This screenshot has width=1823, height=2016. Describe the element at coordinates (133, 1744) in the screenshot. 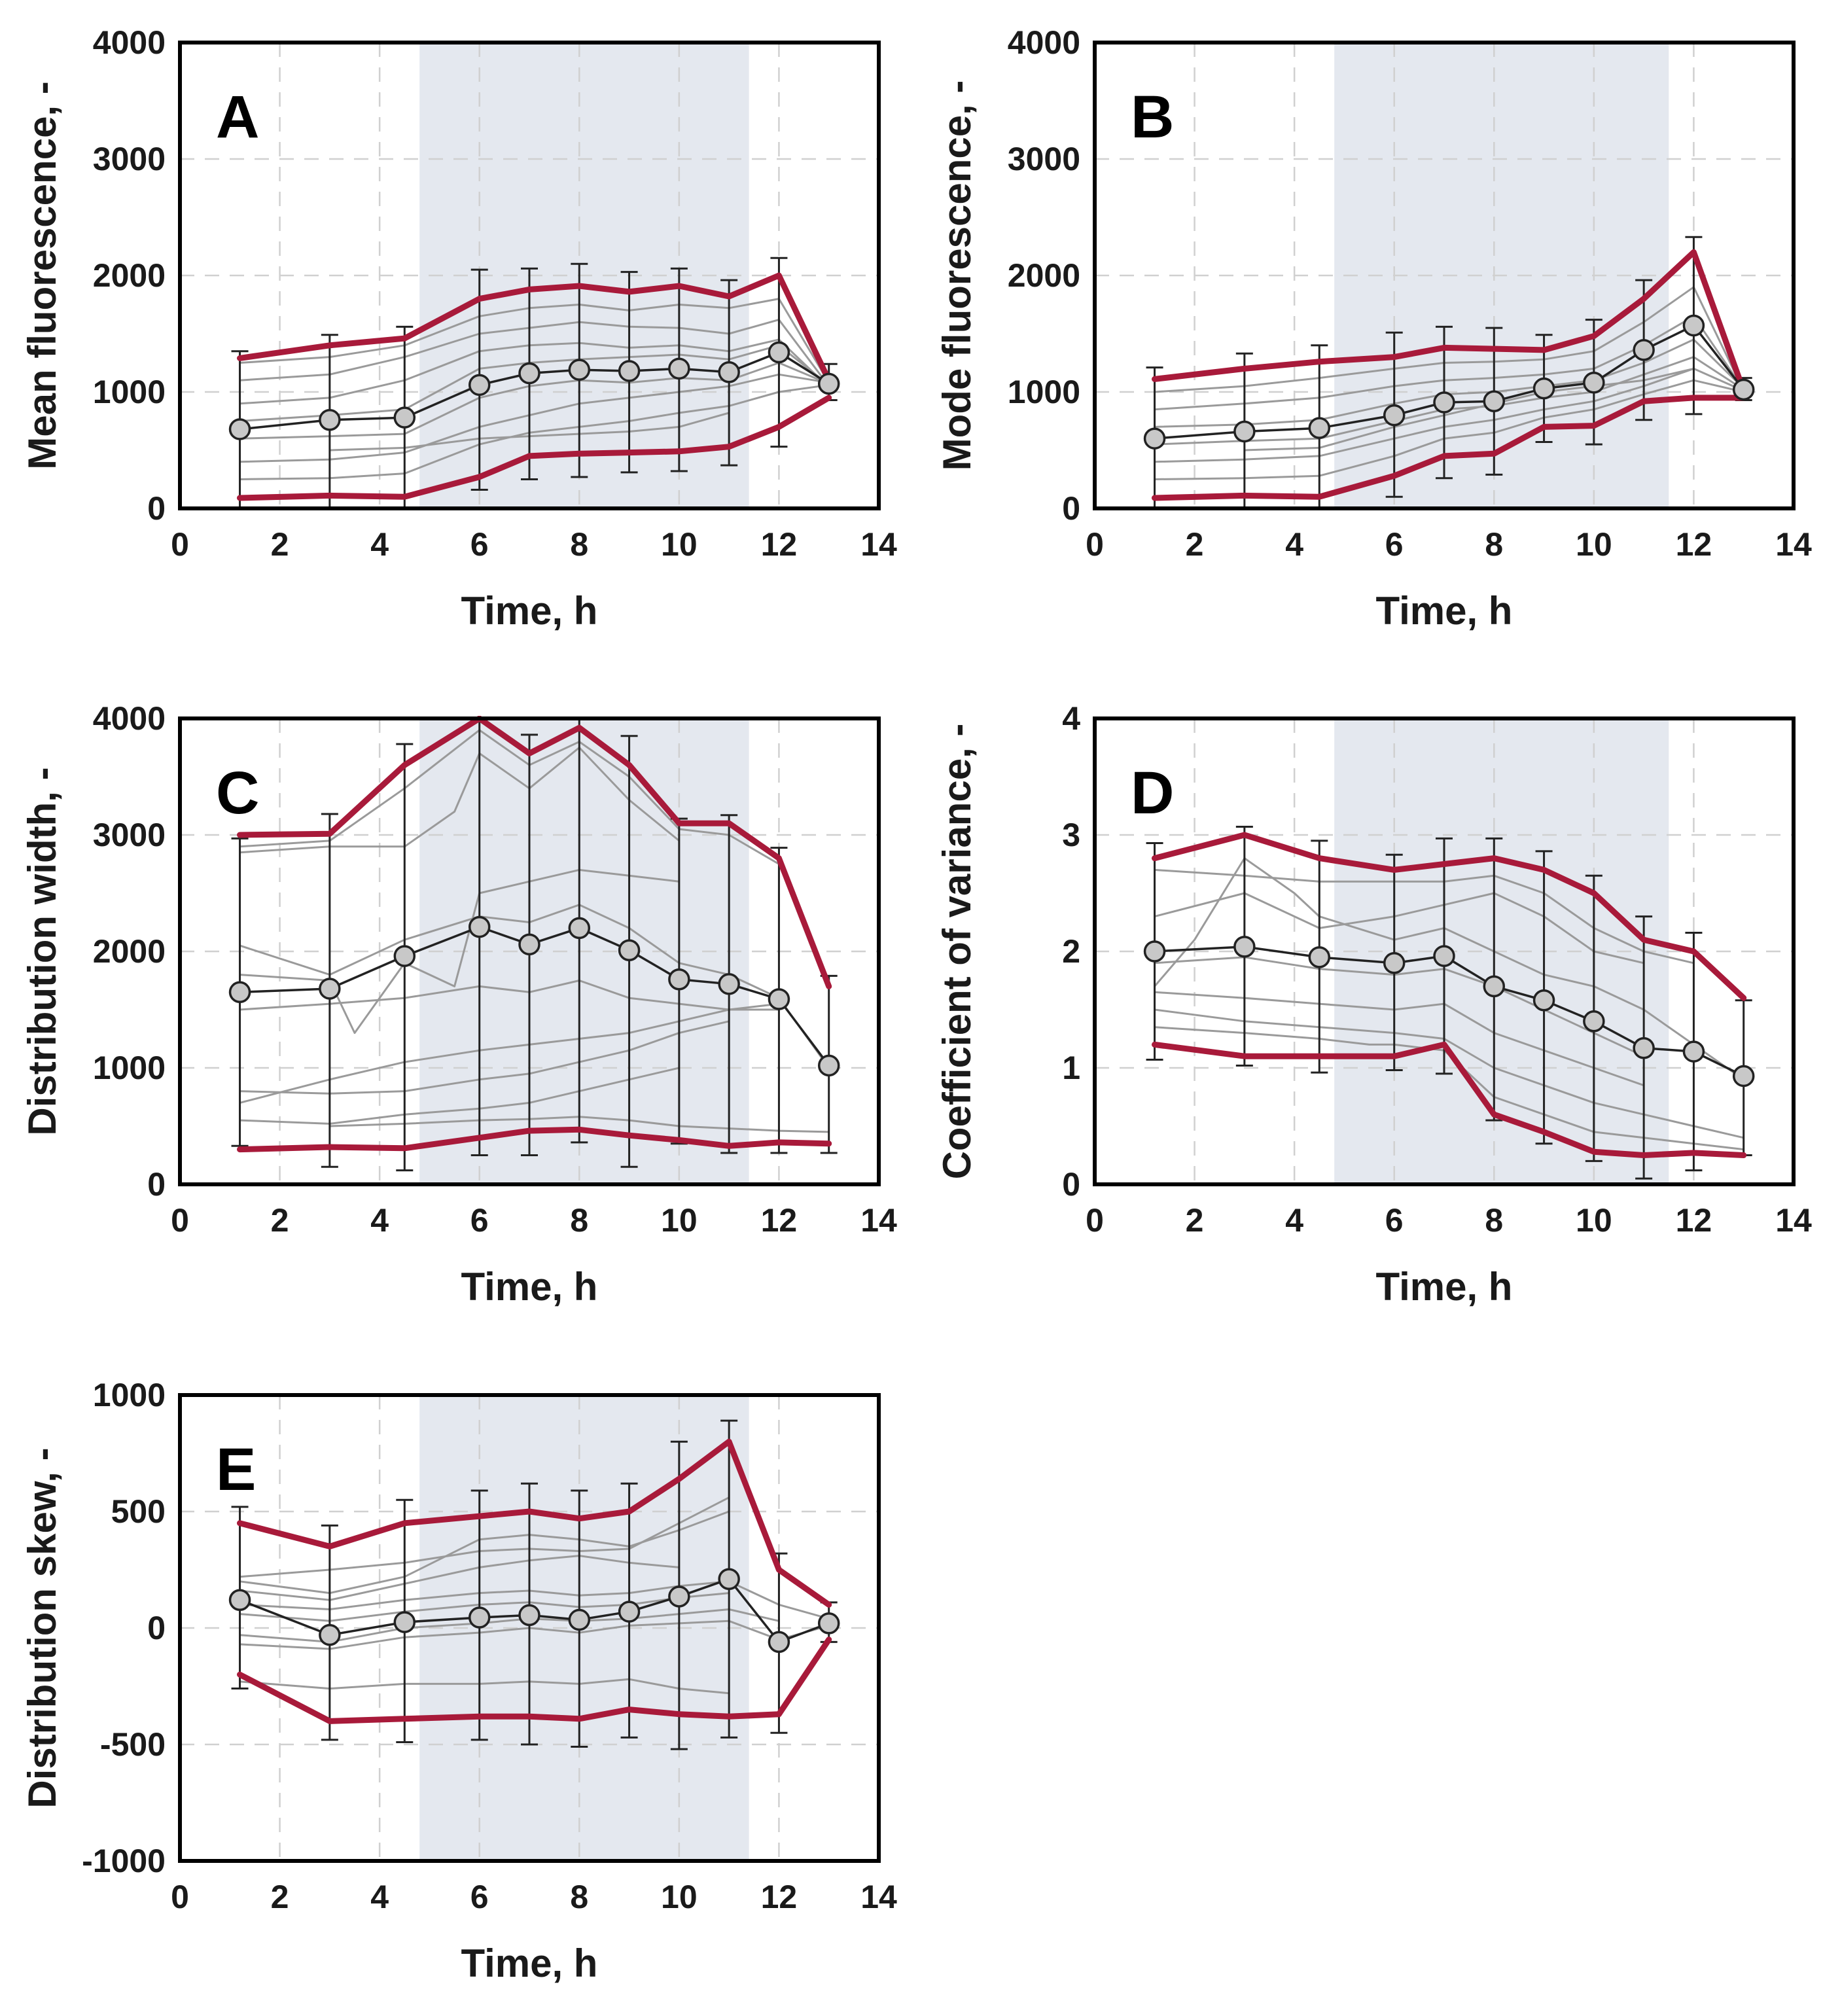

I see `y-tick-label: -500` at that location.